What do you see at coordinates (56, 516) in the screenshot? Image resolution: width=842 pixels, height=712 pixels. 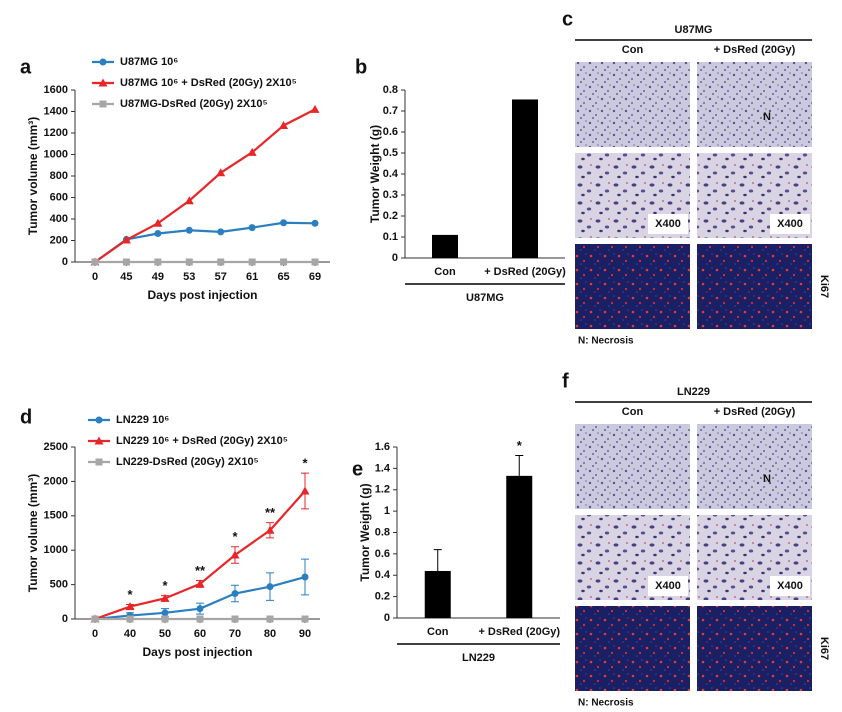 I see `y-tick-label: 1500` at bounding box center [56, 516].